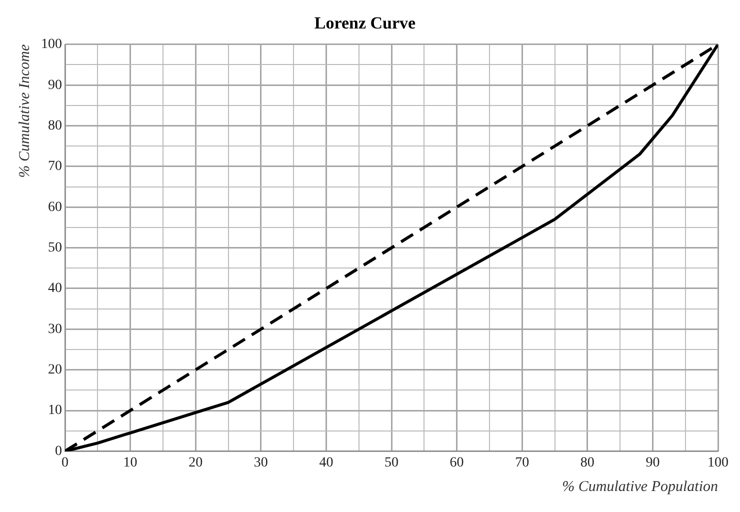  I want to click on y-axis-title: % Cumulative Income, so click(24, 111).